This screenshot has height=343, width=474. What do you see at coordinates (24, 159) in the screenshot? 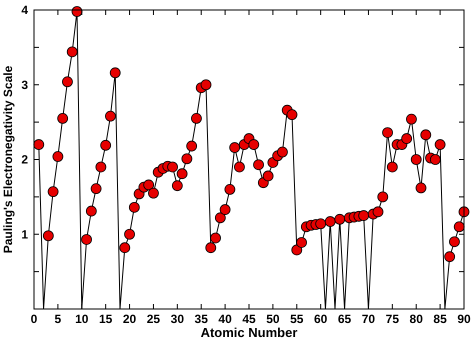
I see `y-tick-label: 2` at bounding box center [24, 159].